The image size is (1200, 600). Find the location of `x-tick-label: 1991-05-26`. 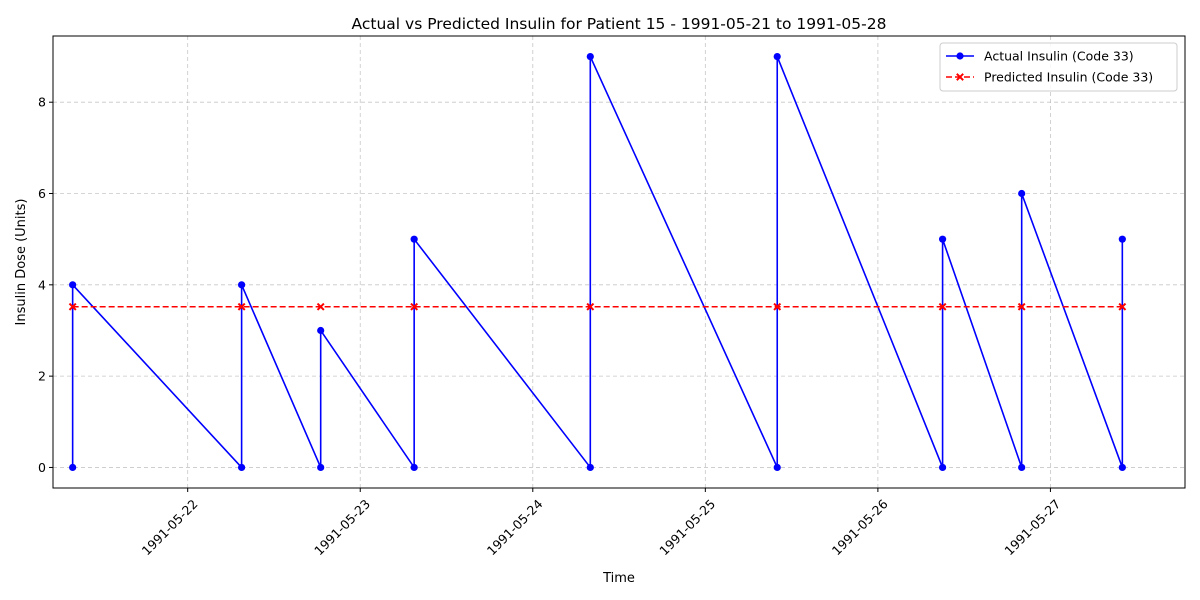

x-tick-label: 1991-05-26 is located at coordinates (860, 527).